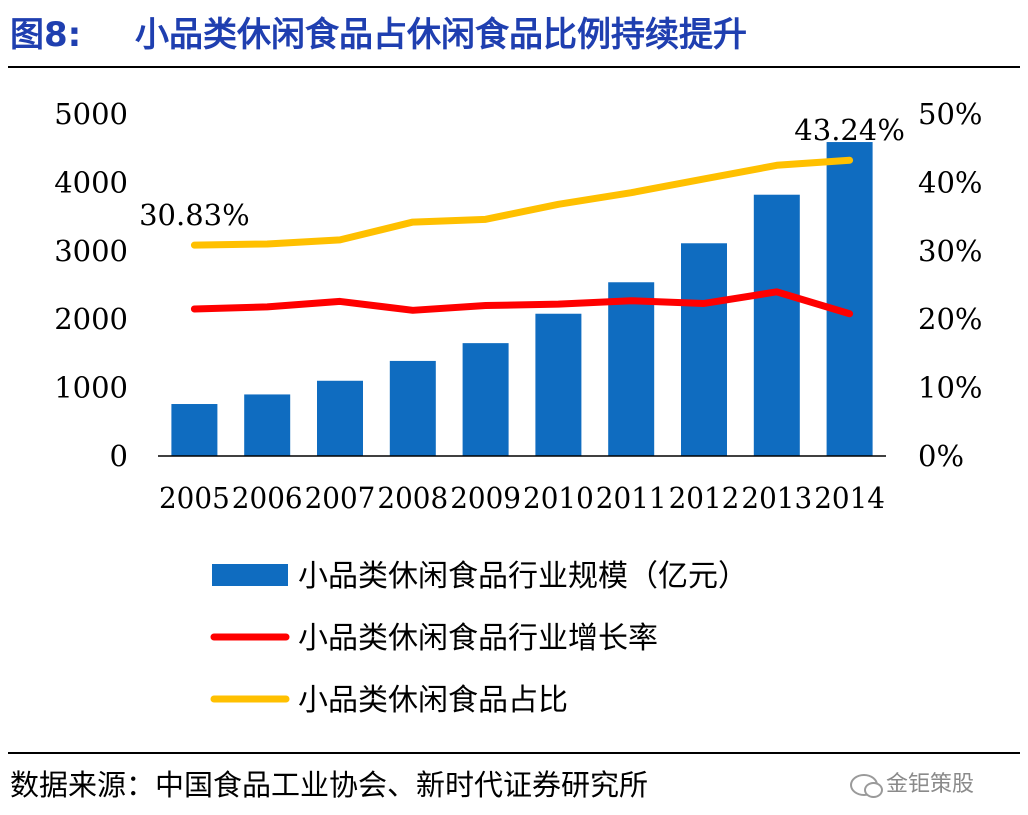 The height and width of the screenshot is (815, 1028). I want to click on right-axis-tick-labels: 0% 10% 20% 30% 40% 50%, so click(950, 285).